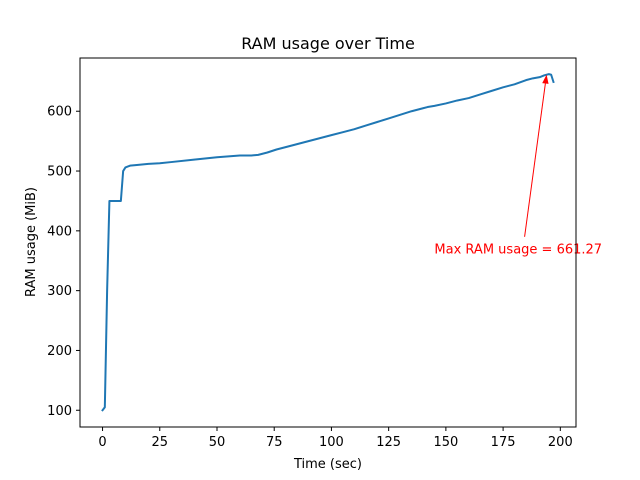 The image size is (640, 480). I want to click on y-tick-label: 600, so click(59, 112).